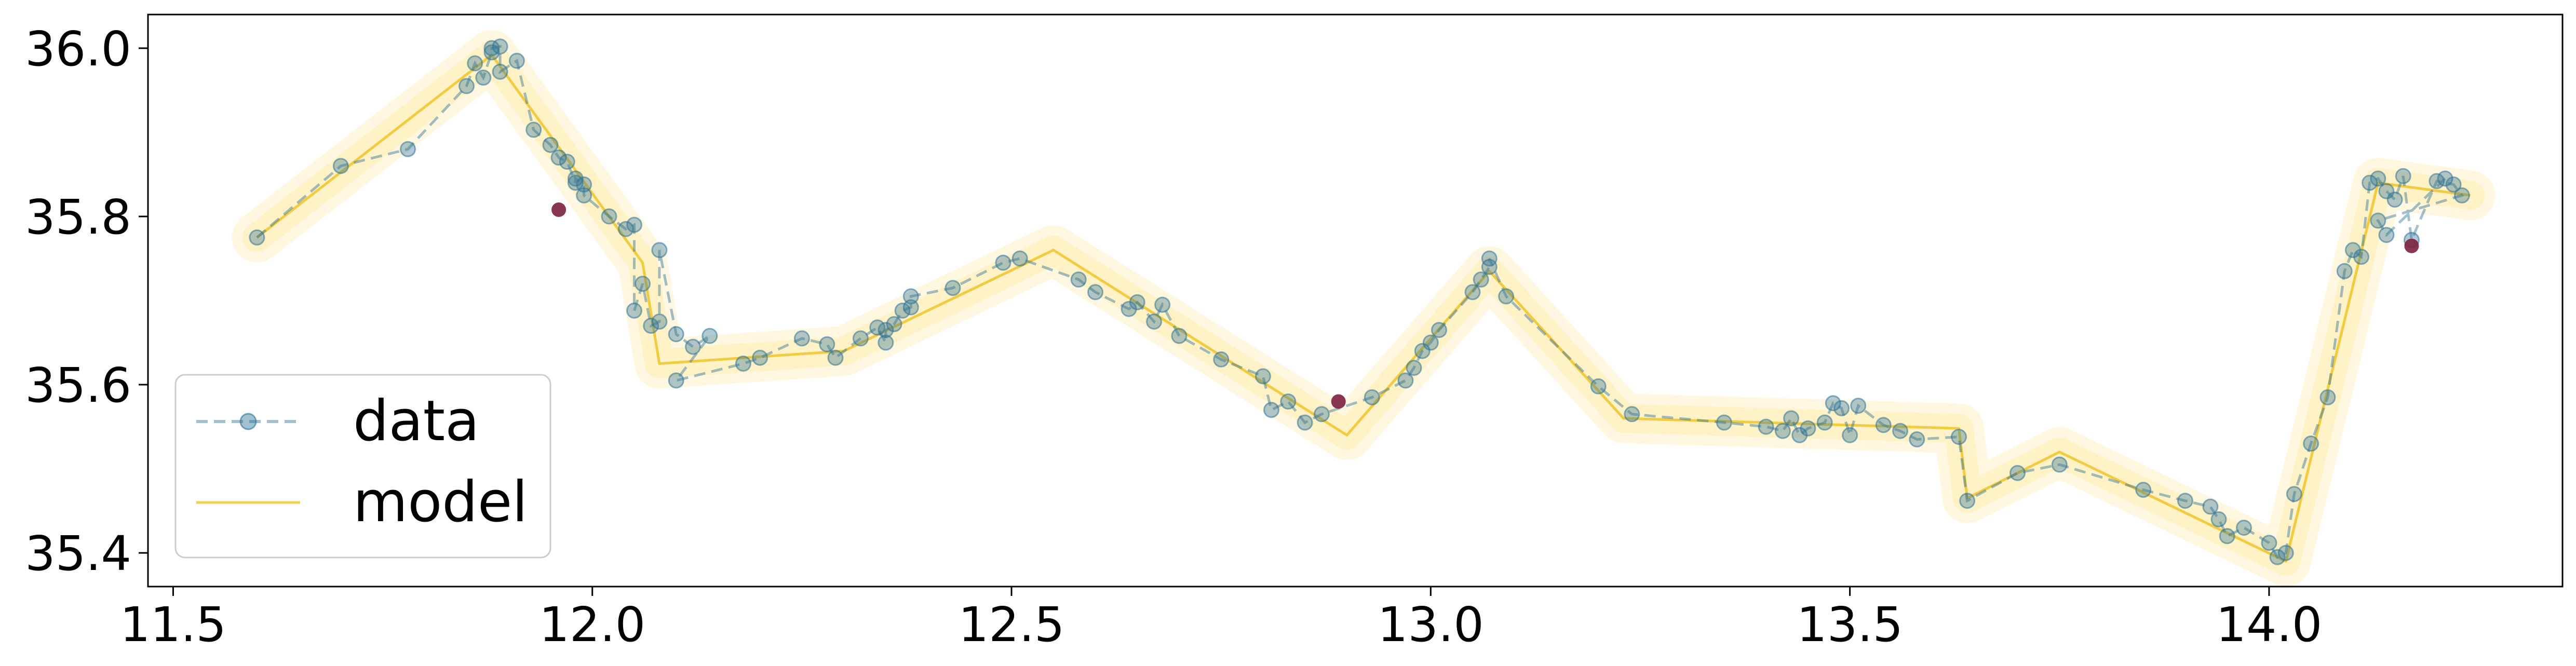  What do you see at coordinates (78, 49) in the screenshot?
I see `y-tick-label: 36.0` at bounding box center [78, 49].